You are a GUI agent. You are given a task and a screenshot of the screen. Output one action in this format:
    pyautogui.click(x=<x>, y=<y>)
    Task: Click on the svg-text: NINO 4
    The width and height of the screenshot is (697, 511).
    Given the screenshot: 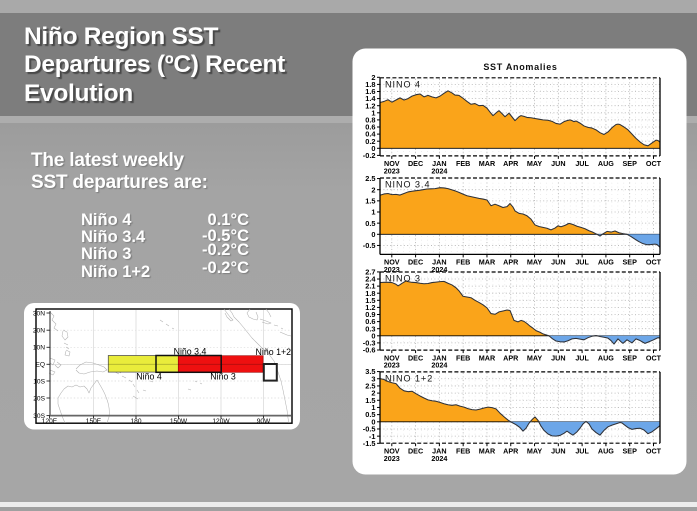 What is the action you would take?
    pyautogui.click(x=403, y=84)
    